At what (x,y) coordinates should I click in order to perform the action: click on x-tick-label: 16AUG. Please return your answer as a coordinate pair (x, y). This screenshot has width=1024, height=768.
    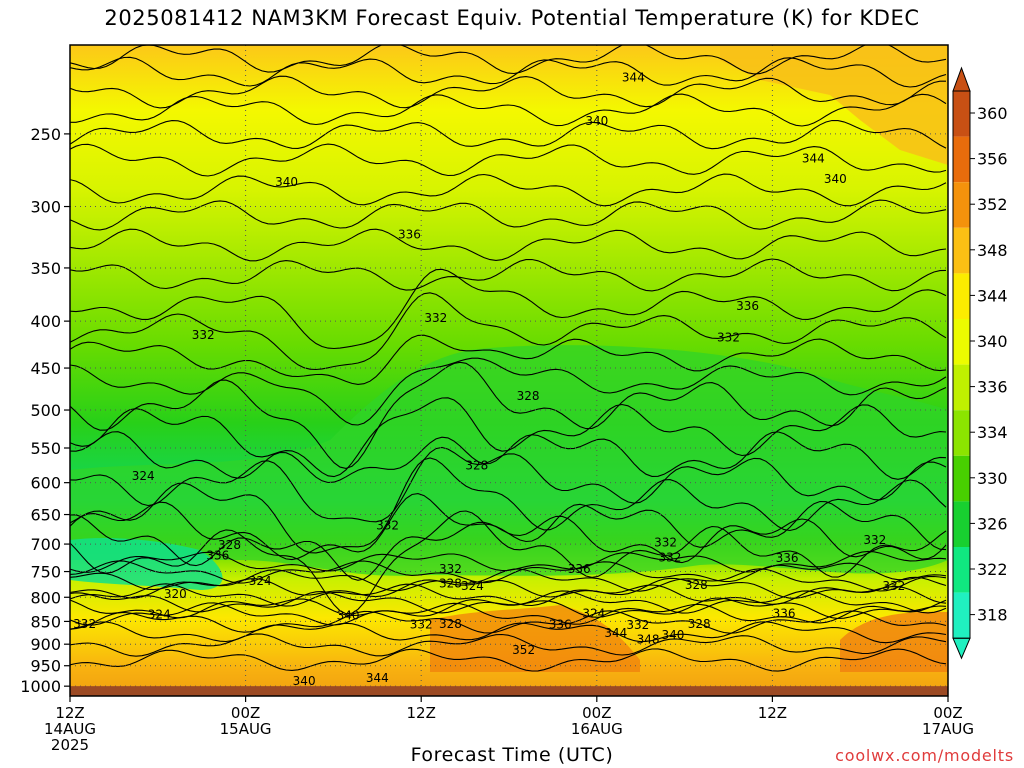
    Looking at the image, I should click on (597, 729).